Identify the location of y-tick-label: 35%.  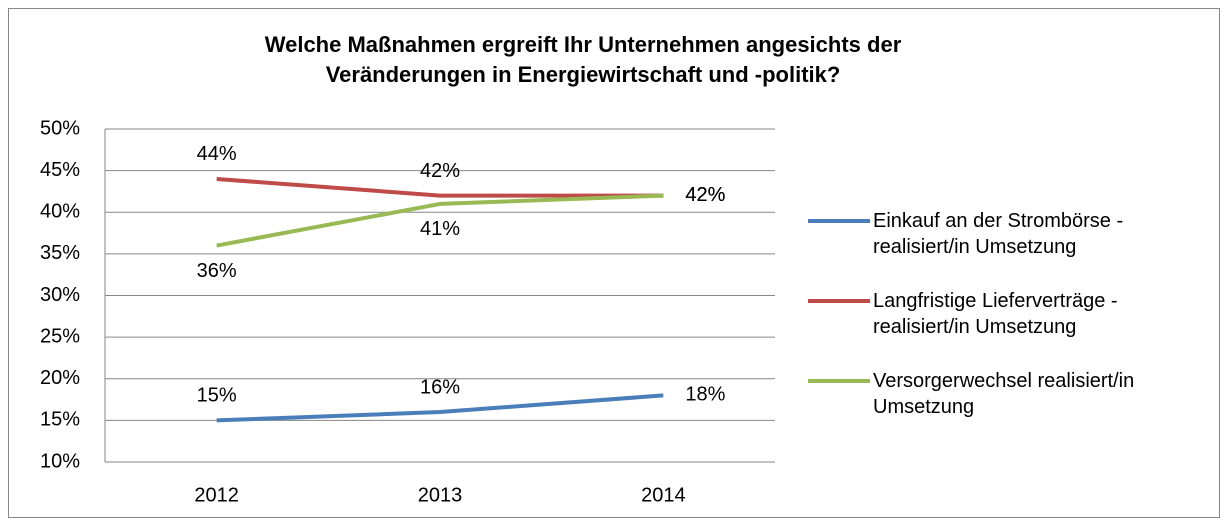
(60, 253).